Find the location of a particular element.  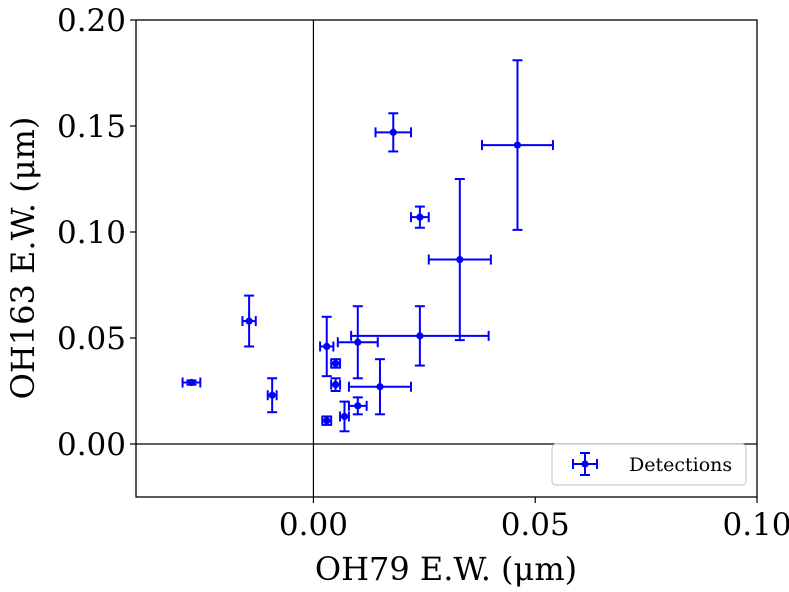

legend: Detections is located at coordinates (649, 464).